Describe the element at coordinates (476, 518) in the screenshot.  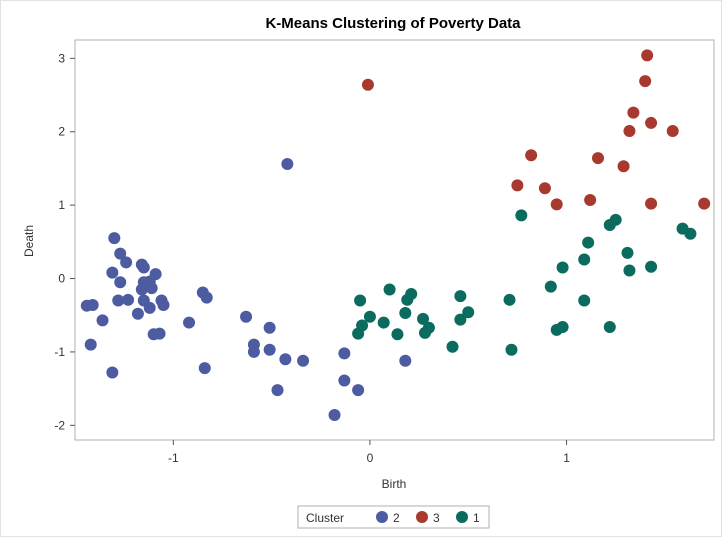
I see `legend-label-1: 1` at that location.